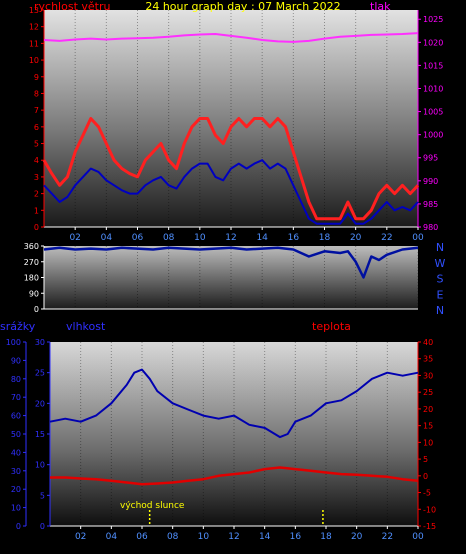 The image size is (466, 554). I want to click on y-tick-label: 180, so click(31, 278).